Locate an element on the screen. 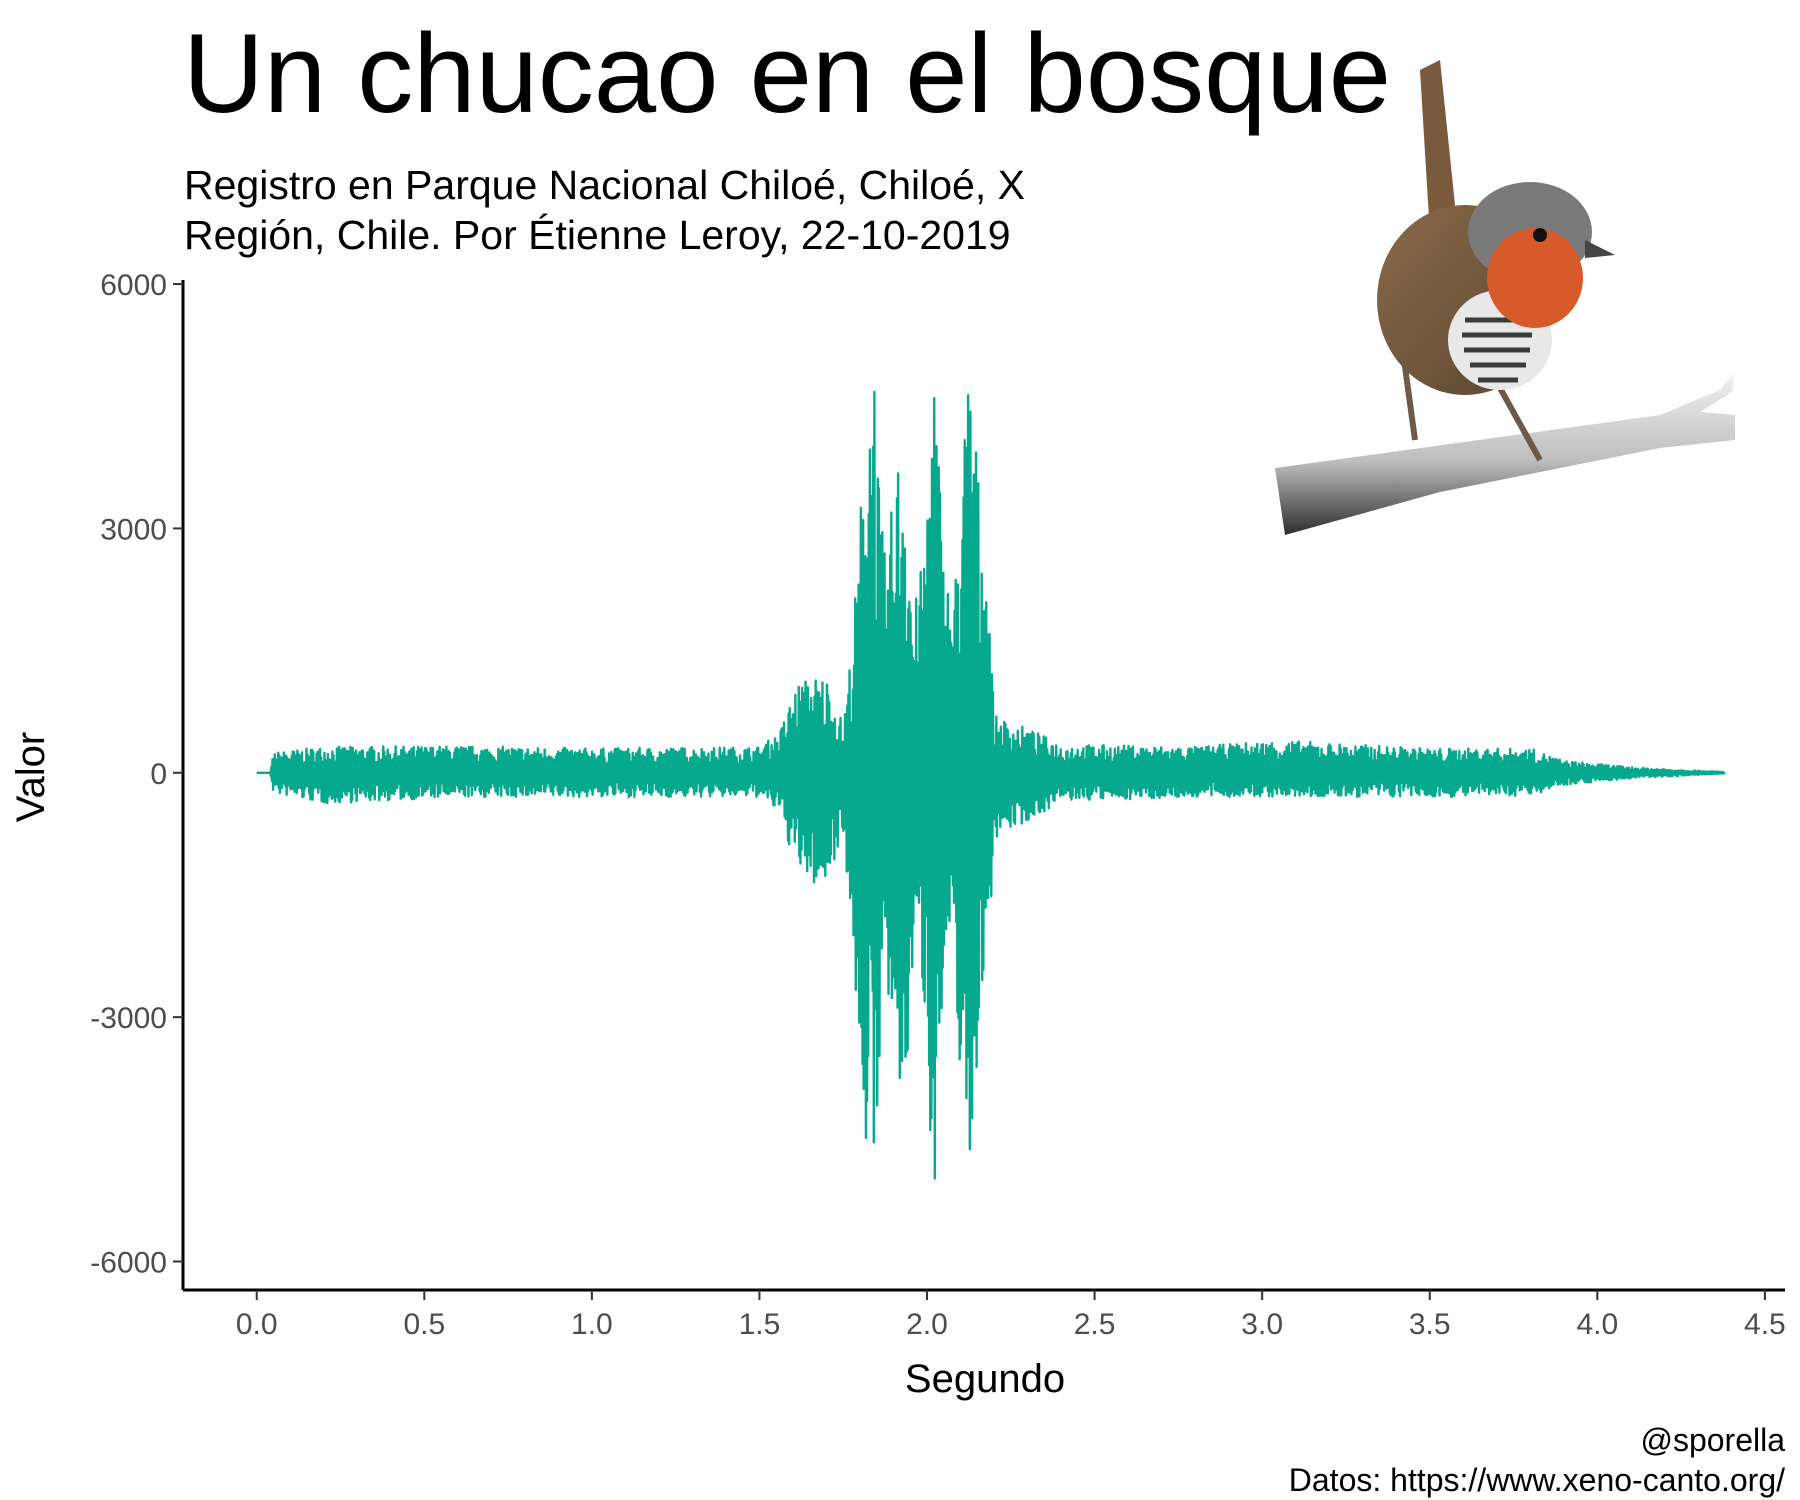  x-tick-label: 1.0 is located at coordinates (592, 1324).